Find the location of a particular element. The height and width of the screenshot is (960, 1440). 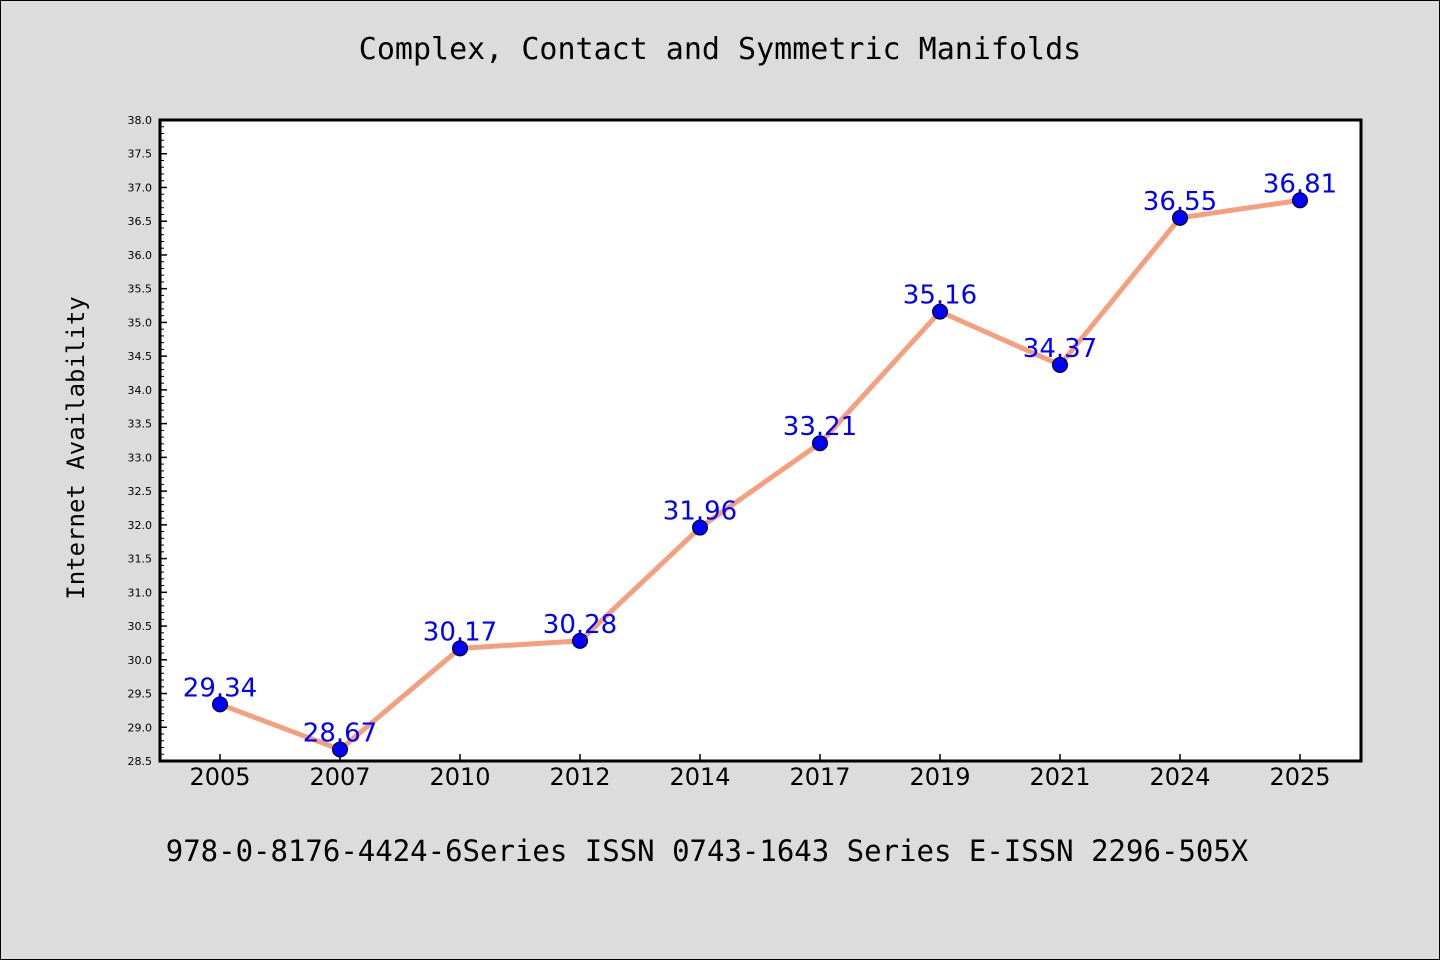

data-label: 29.34 is located at coordinates (220, 688).